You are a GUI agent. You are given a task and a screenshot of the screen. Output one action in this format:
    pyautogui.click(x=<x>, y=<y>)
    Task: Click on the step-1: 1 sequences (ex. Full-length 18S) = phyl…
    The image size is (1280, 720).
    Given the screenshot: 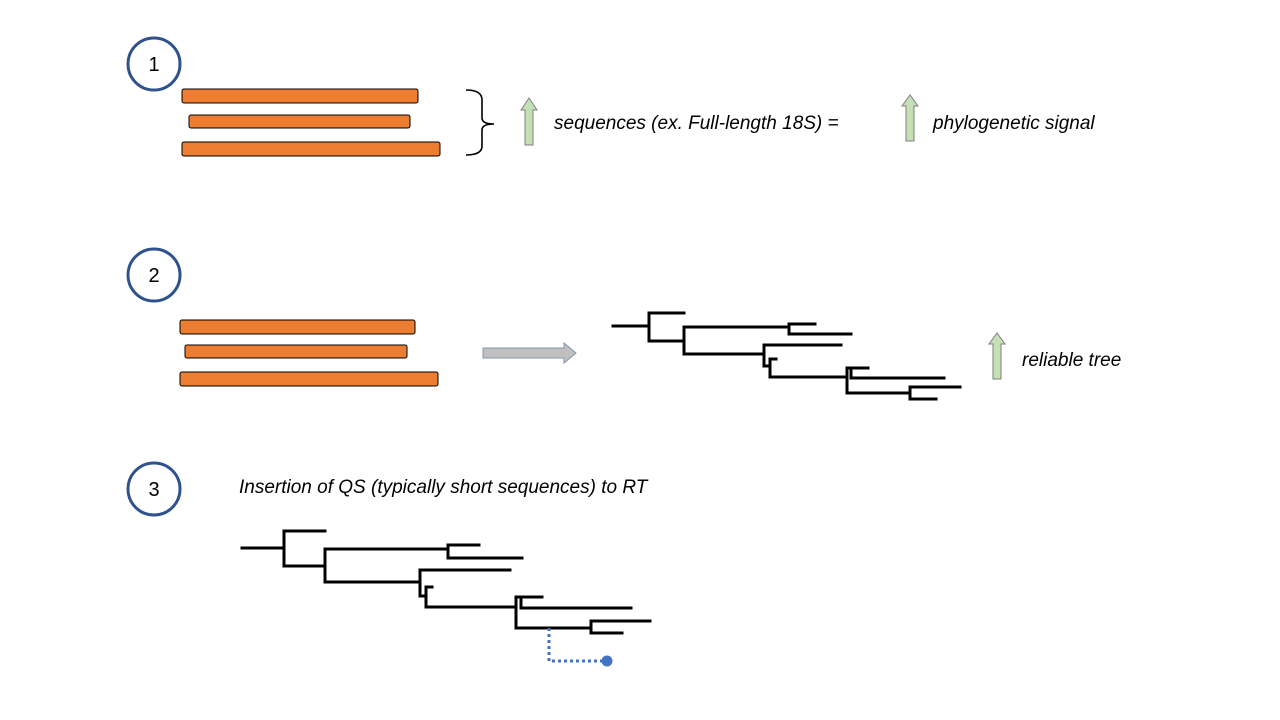 What is the action you would take?
    pyautogui.click(x=610, y=96)
    